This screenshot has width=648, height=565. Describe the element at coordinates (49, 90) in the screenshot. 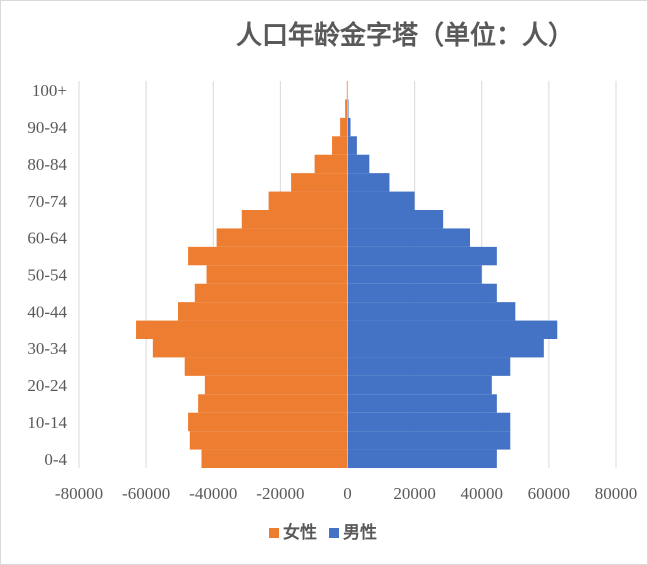

I see `y-tick-label: 100+` at that location.